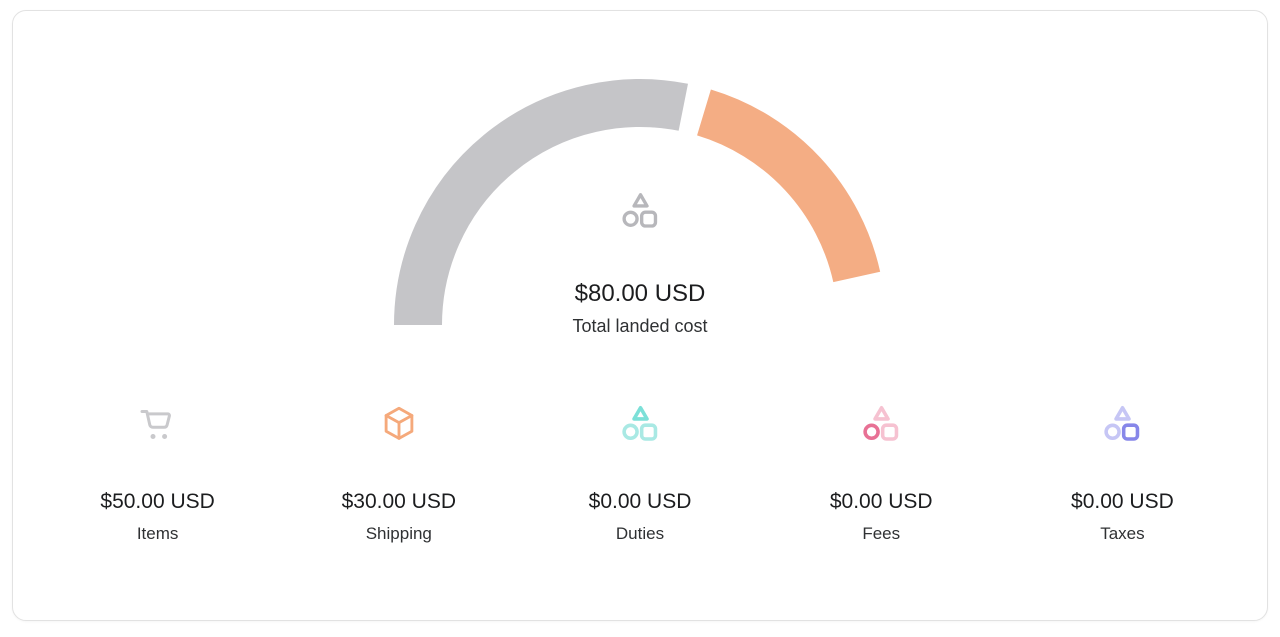 Image resolution: width=1280 pixels, height=637 pixels. Describe the element at coordinates (788, 186) in the screenshot. I see `gauge-segment-shipping` at that location.